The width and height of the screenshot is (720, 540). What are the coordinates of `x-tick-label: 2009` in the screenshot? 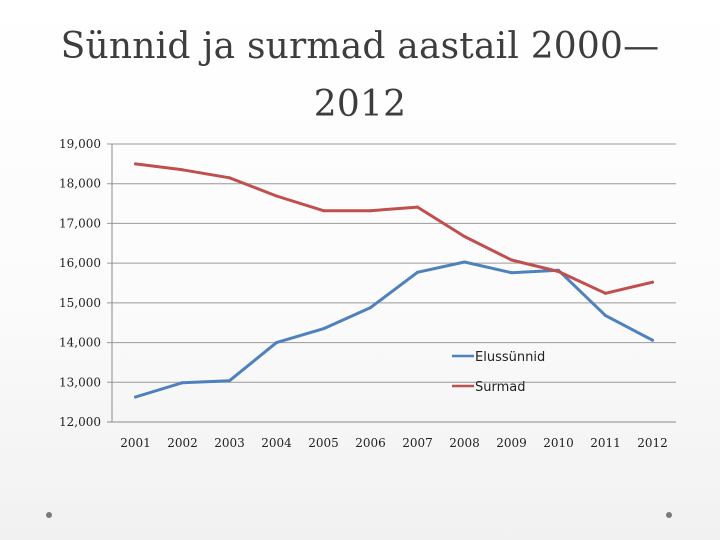 It's located at (511, 443).